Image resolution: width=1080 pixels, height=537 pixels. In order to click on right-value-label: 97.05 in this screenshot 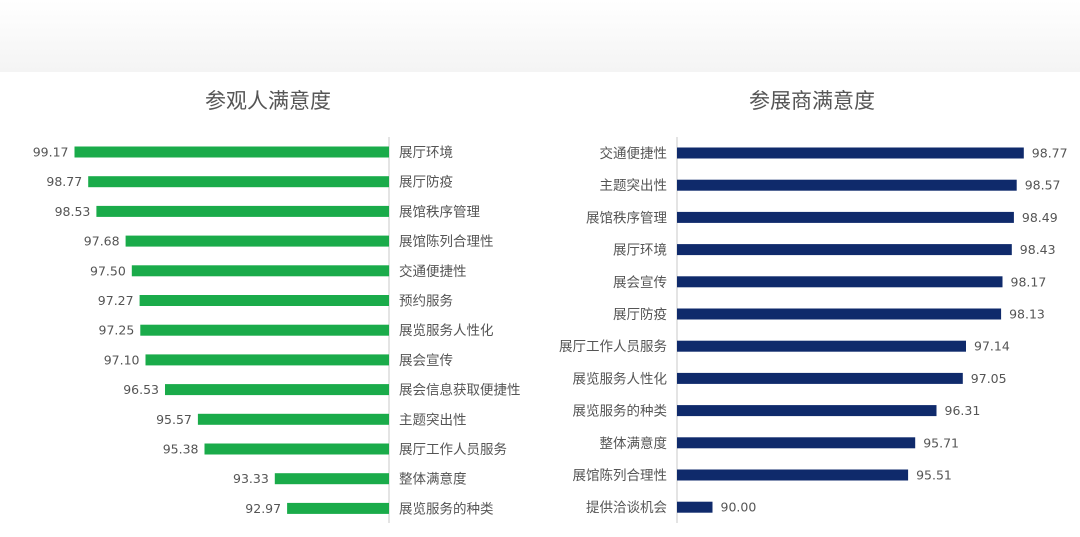, I will do `click(989, 378)`.